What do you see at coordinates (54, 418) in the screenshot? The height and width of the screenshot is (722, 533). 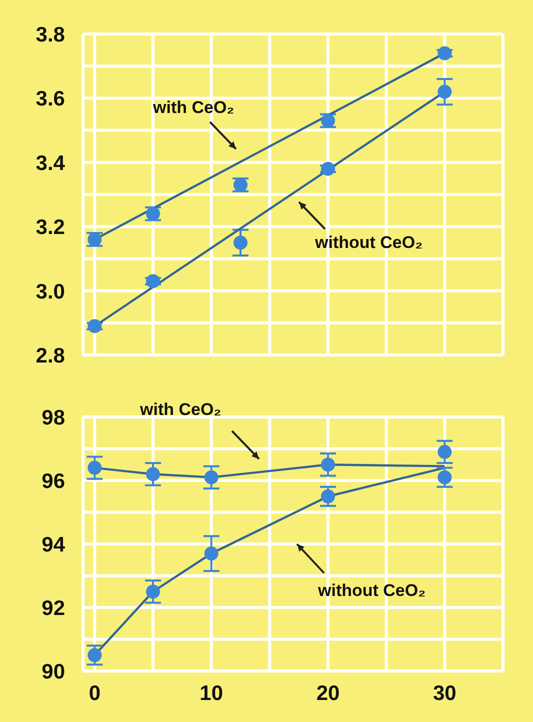 I see `y-tick-label: 98` at bounding box center [54, 418].